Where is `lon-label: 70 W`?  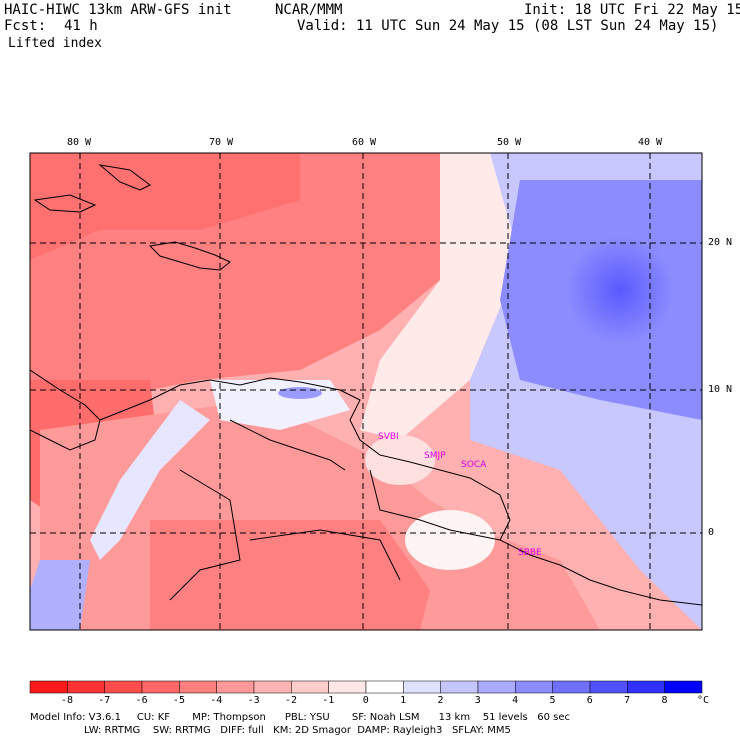
lon-label: 70 W is located at coordinates (221, 142).